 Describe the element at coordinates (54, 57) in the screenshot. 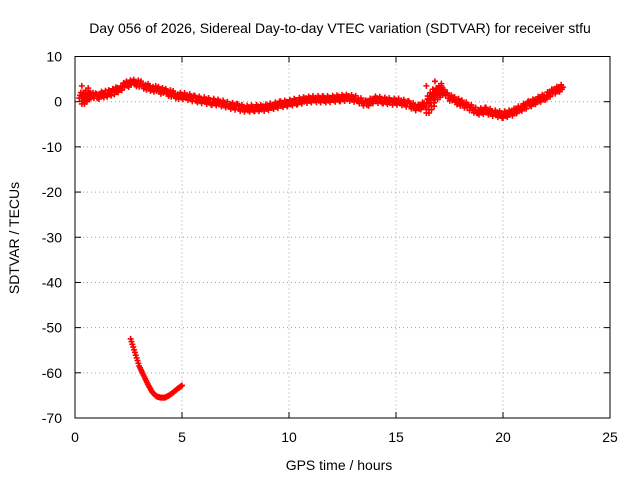

I see `y-tick-label: 10` at that location.